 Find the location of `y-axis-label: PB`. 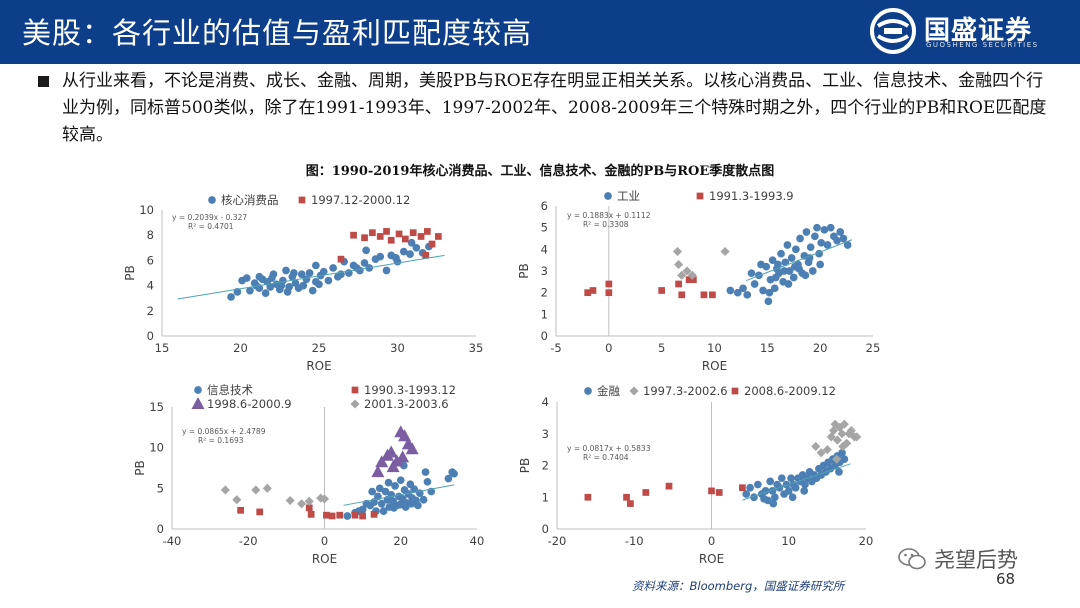

y-axis-label: PB is located at coordinates (140, 467).